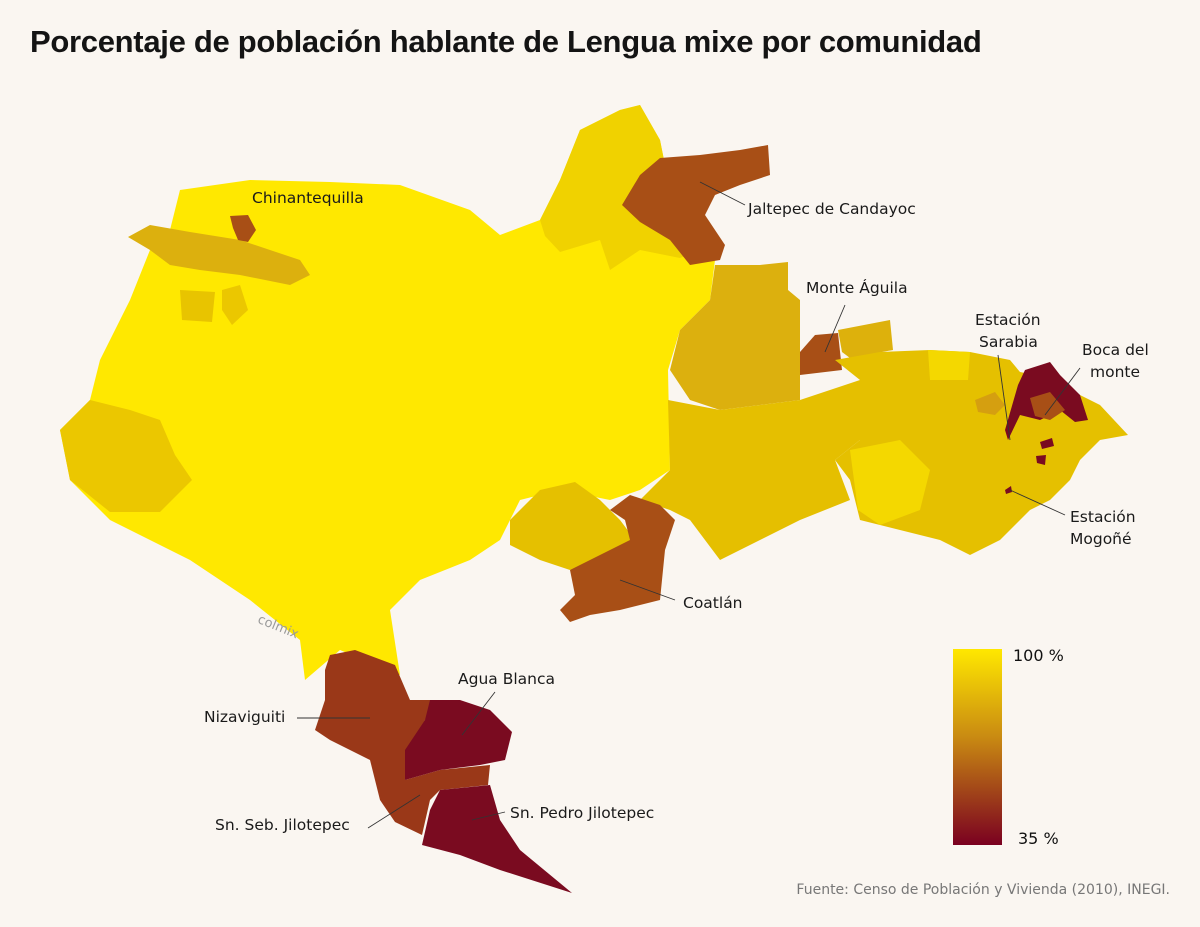 The width and height of the screenshot is (1200, 927). What do you see at coordinates (1047, 406) in the screenshot?
I see `region-boca-inner` at bounding box center [1047, 406].